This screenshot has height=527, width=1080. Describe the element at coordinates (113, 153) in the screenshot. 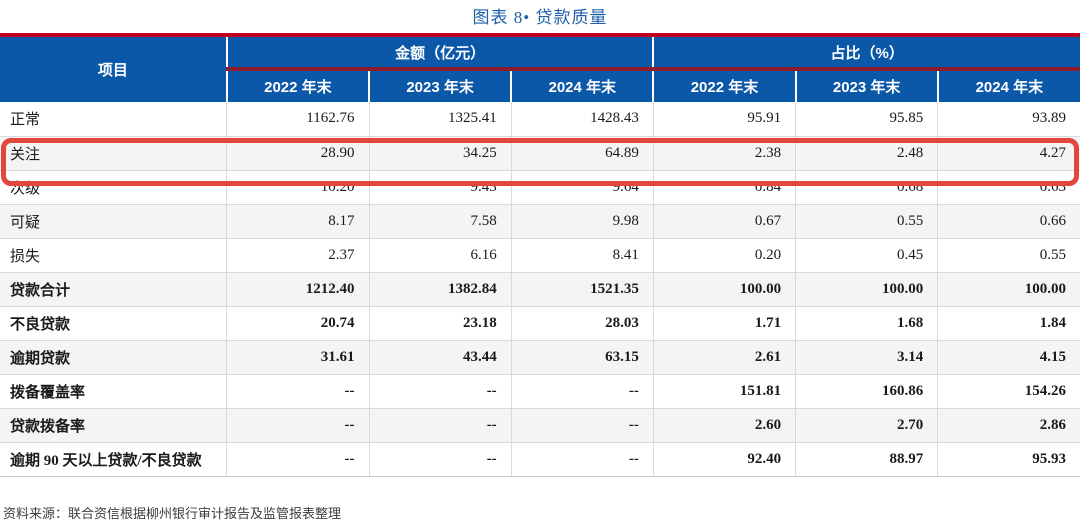

I see `row-label: 关注` at that location.